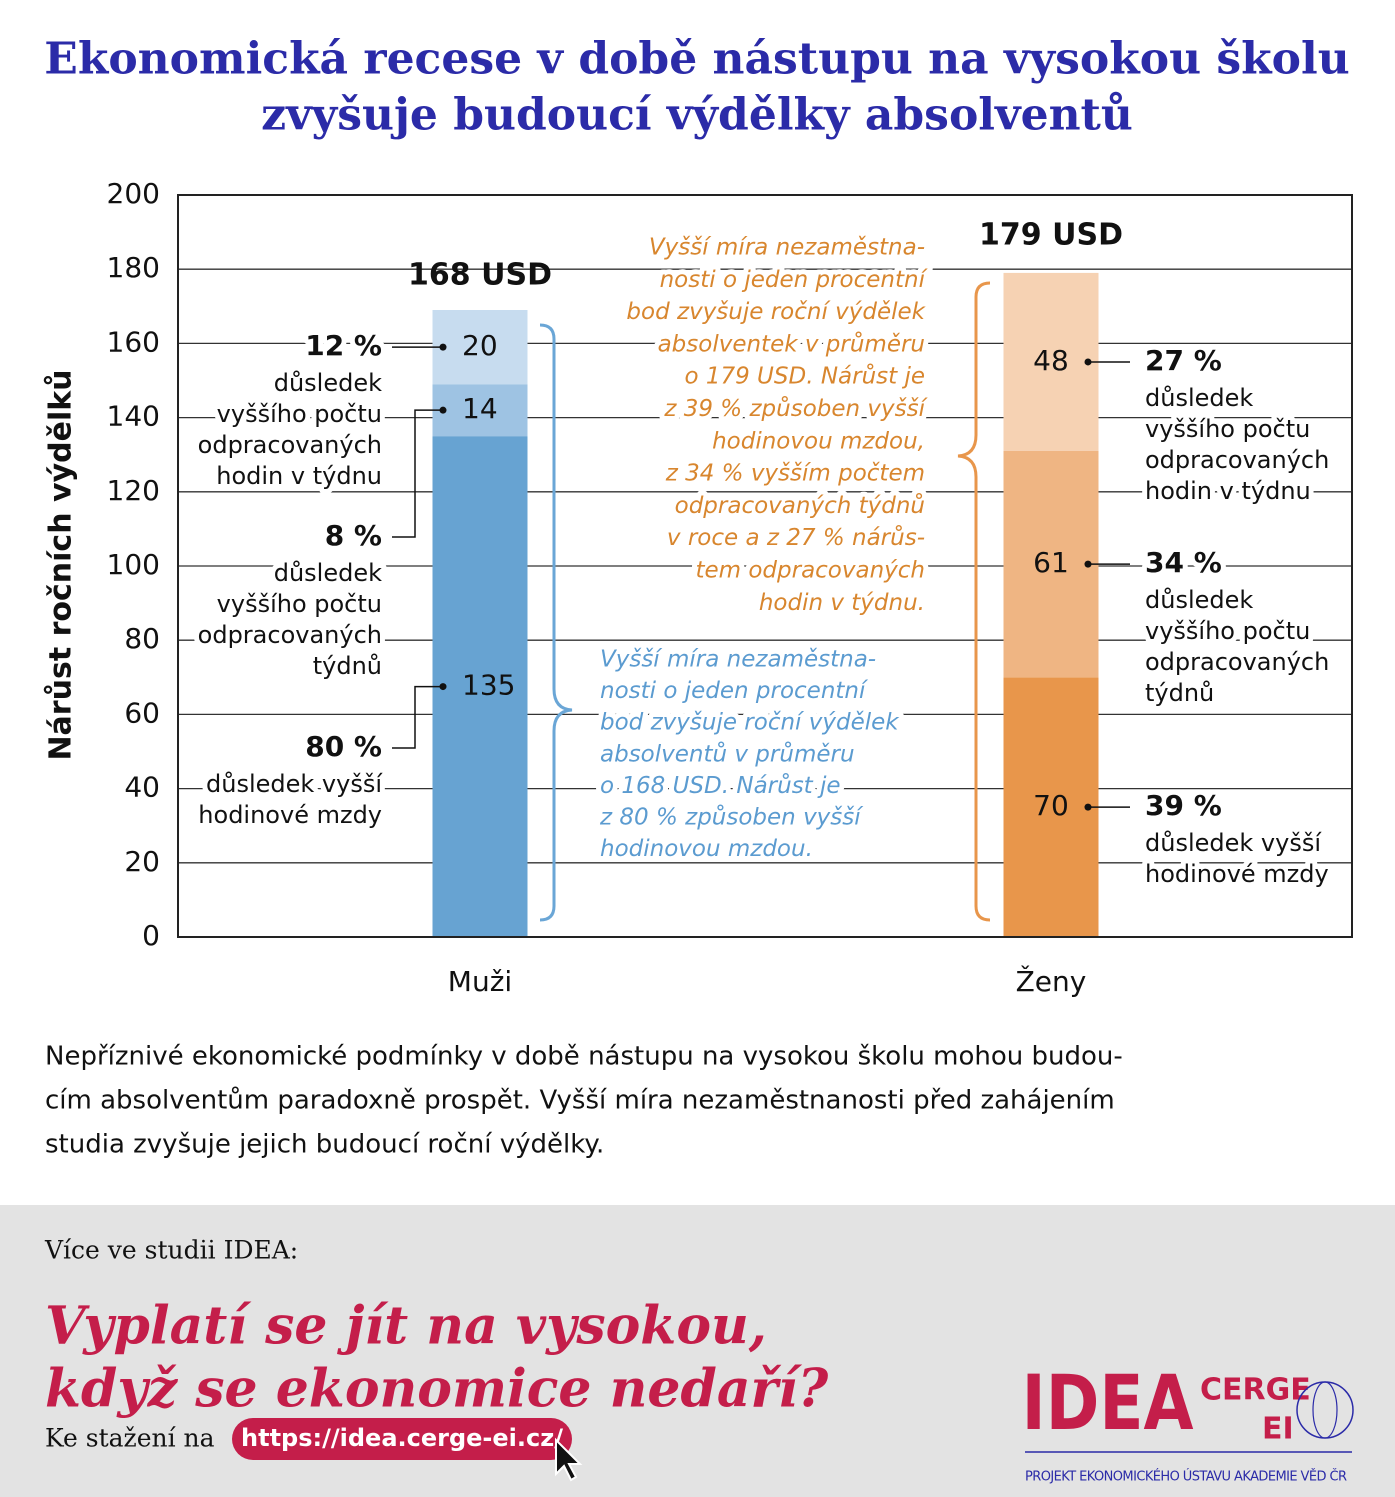 This screenshot has width=1395, height=1497. Describe the element at coordinates (738, 660) in the screenshot. I see `note-blue: Vyšší míra nezaměstna-` at that location.